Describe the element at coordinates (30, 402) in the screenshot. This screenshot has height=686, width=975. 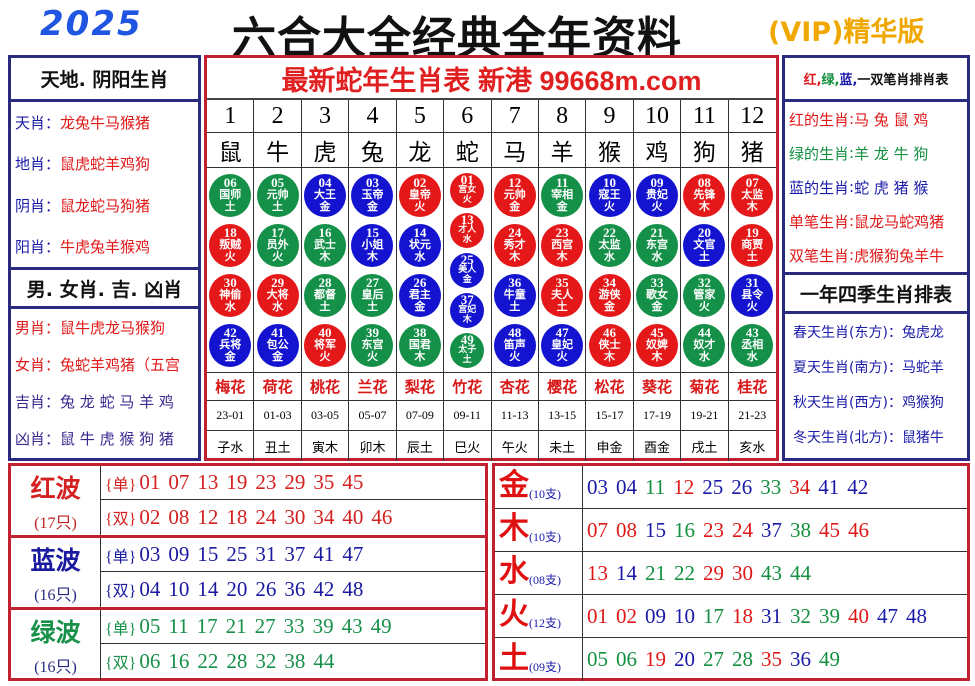
I see `row-label: 吉肖` at that location.